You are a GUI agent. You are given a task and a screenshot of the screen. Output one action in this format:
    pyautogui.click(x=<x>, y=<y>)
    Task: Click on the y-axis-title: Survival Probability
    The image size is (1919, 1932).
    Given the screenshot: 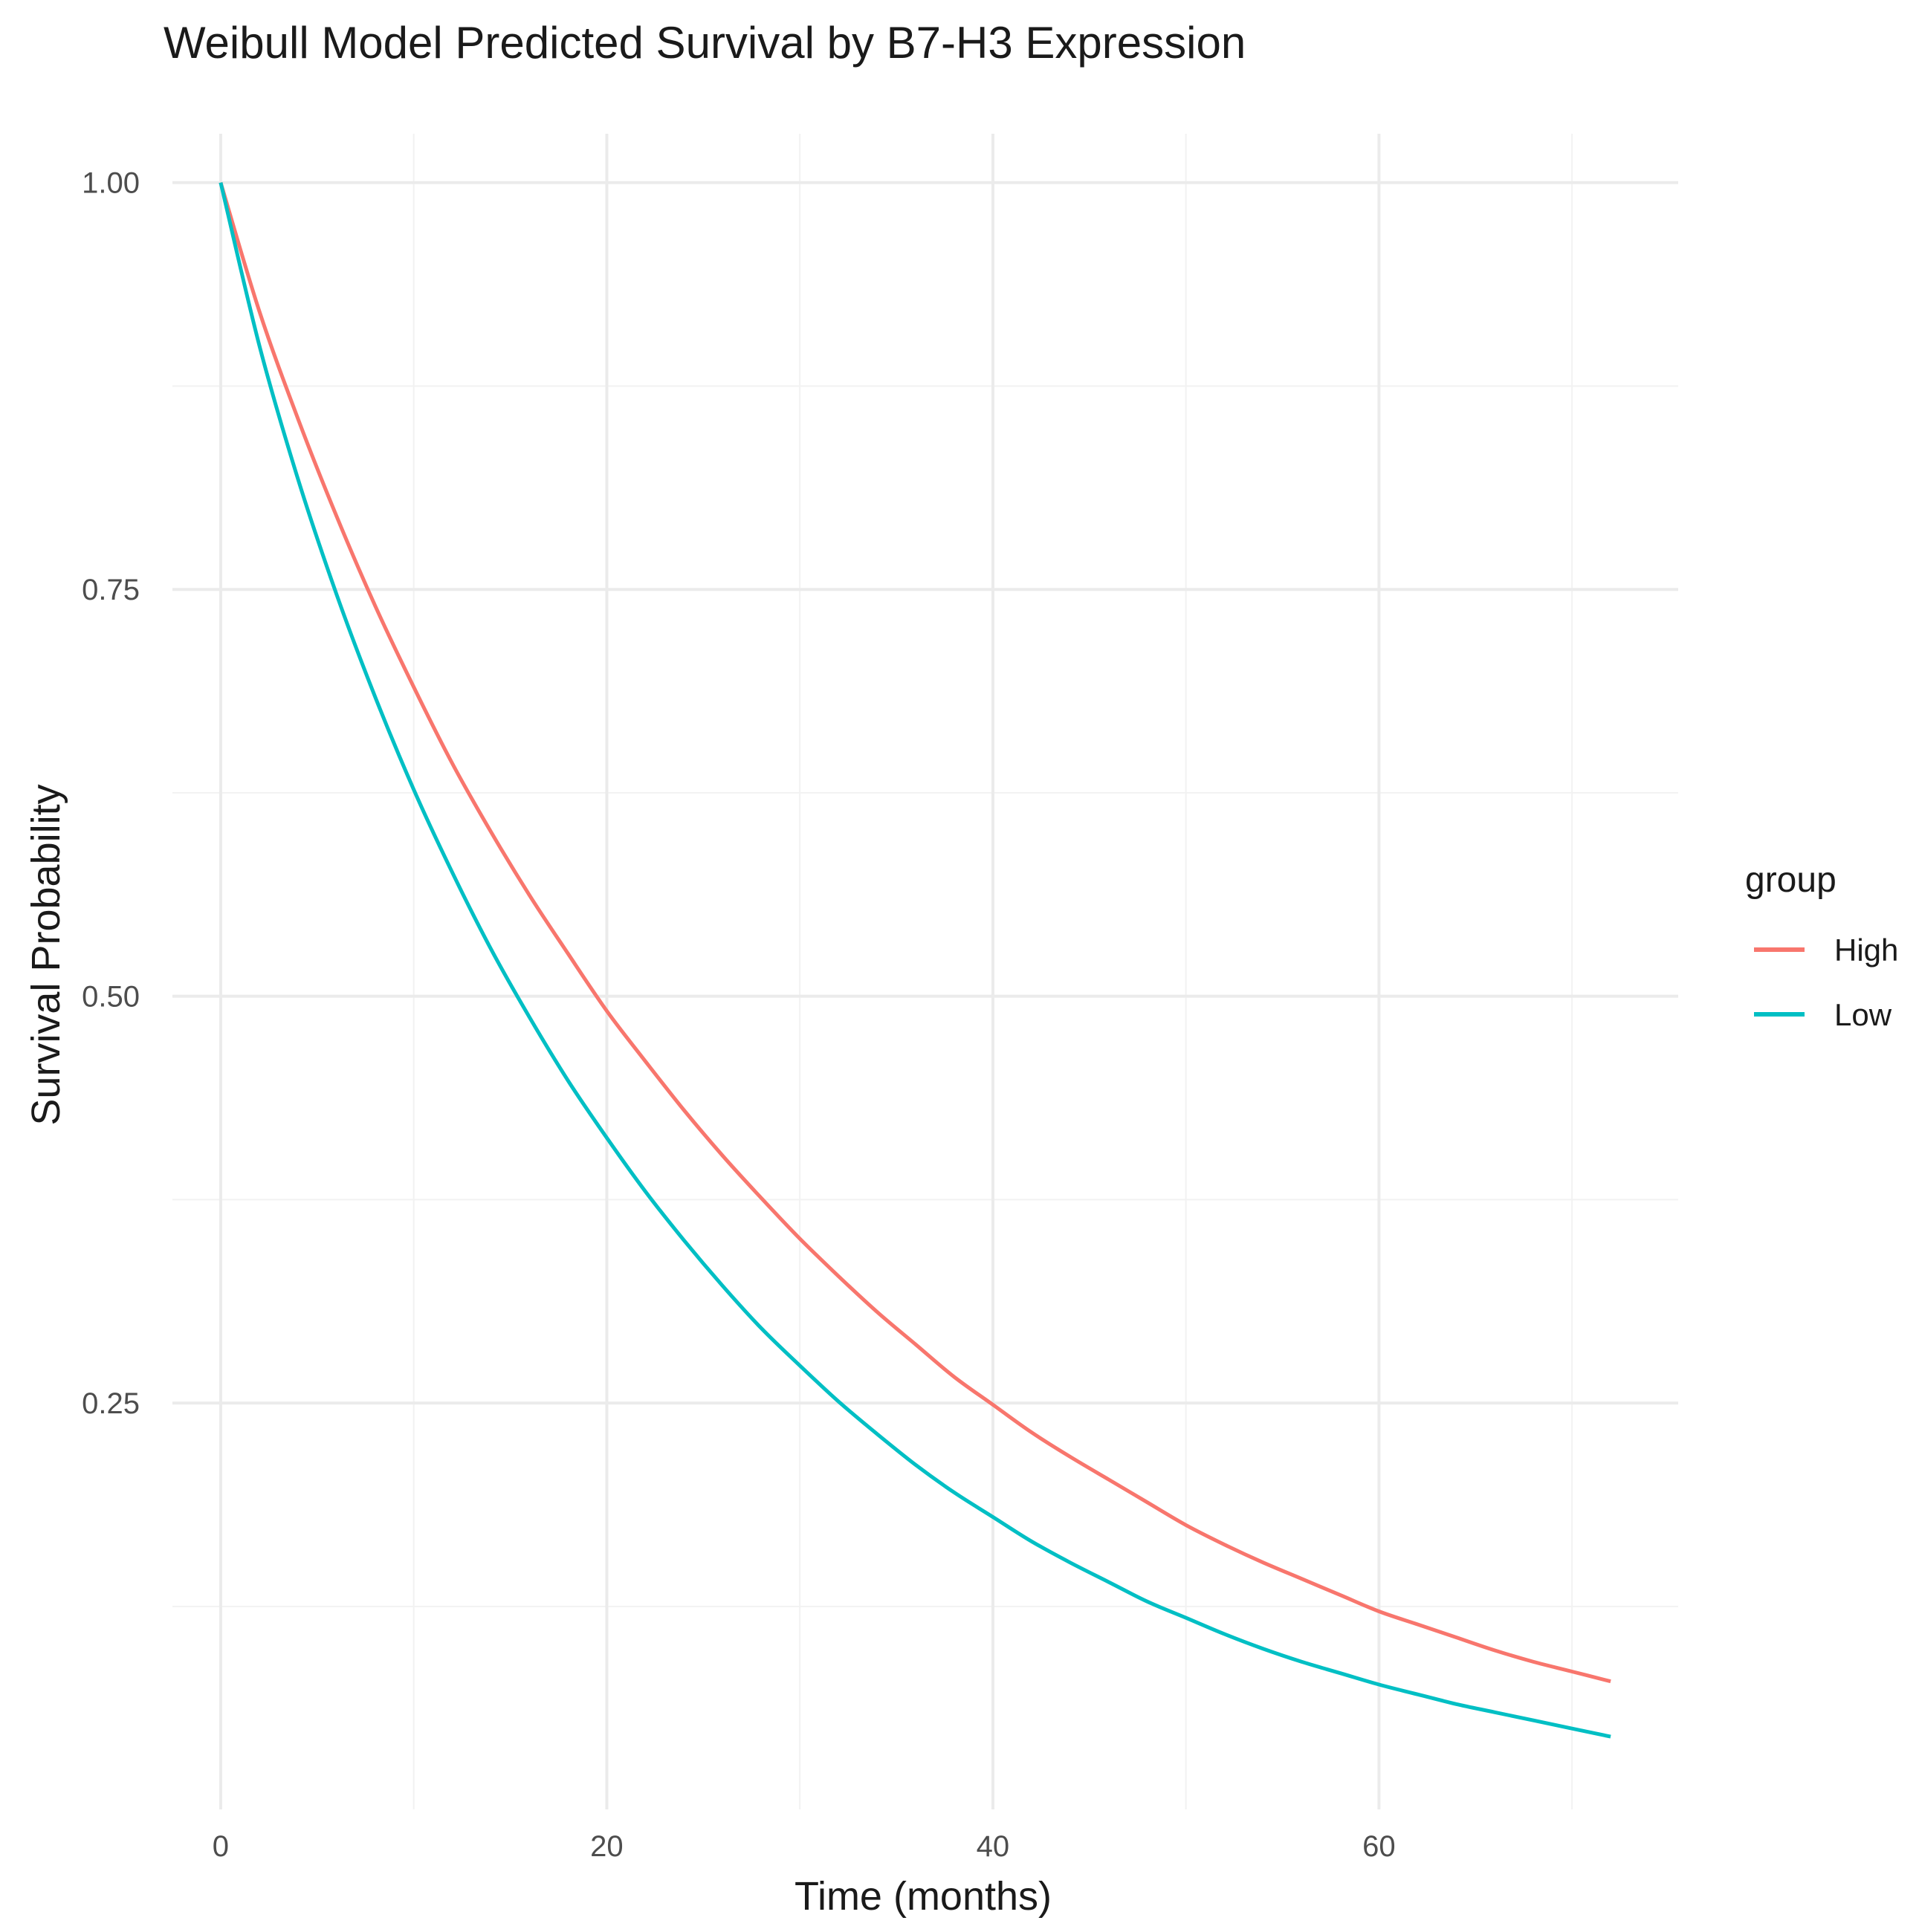 What is the action you would take?
    pyautogui.click(x=46, y=954)
    